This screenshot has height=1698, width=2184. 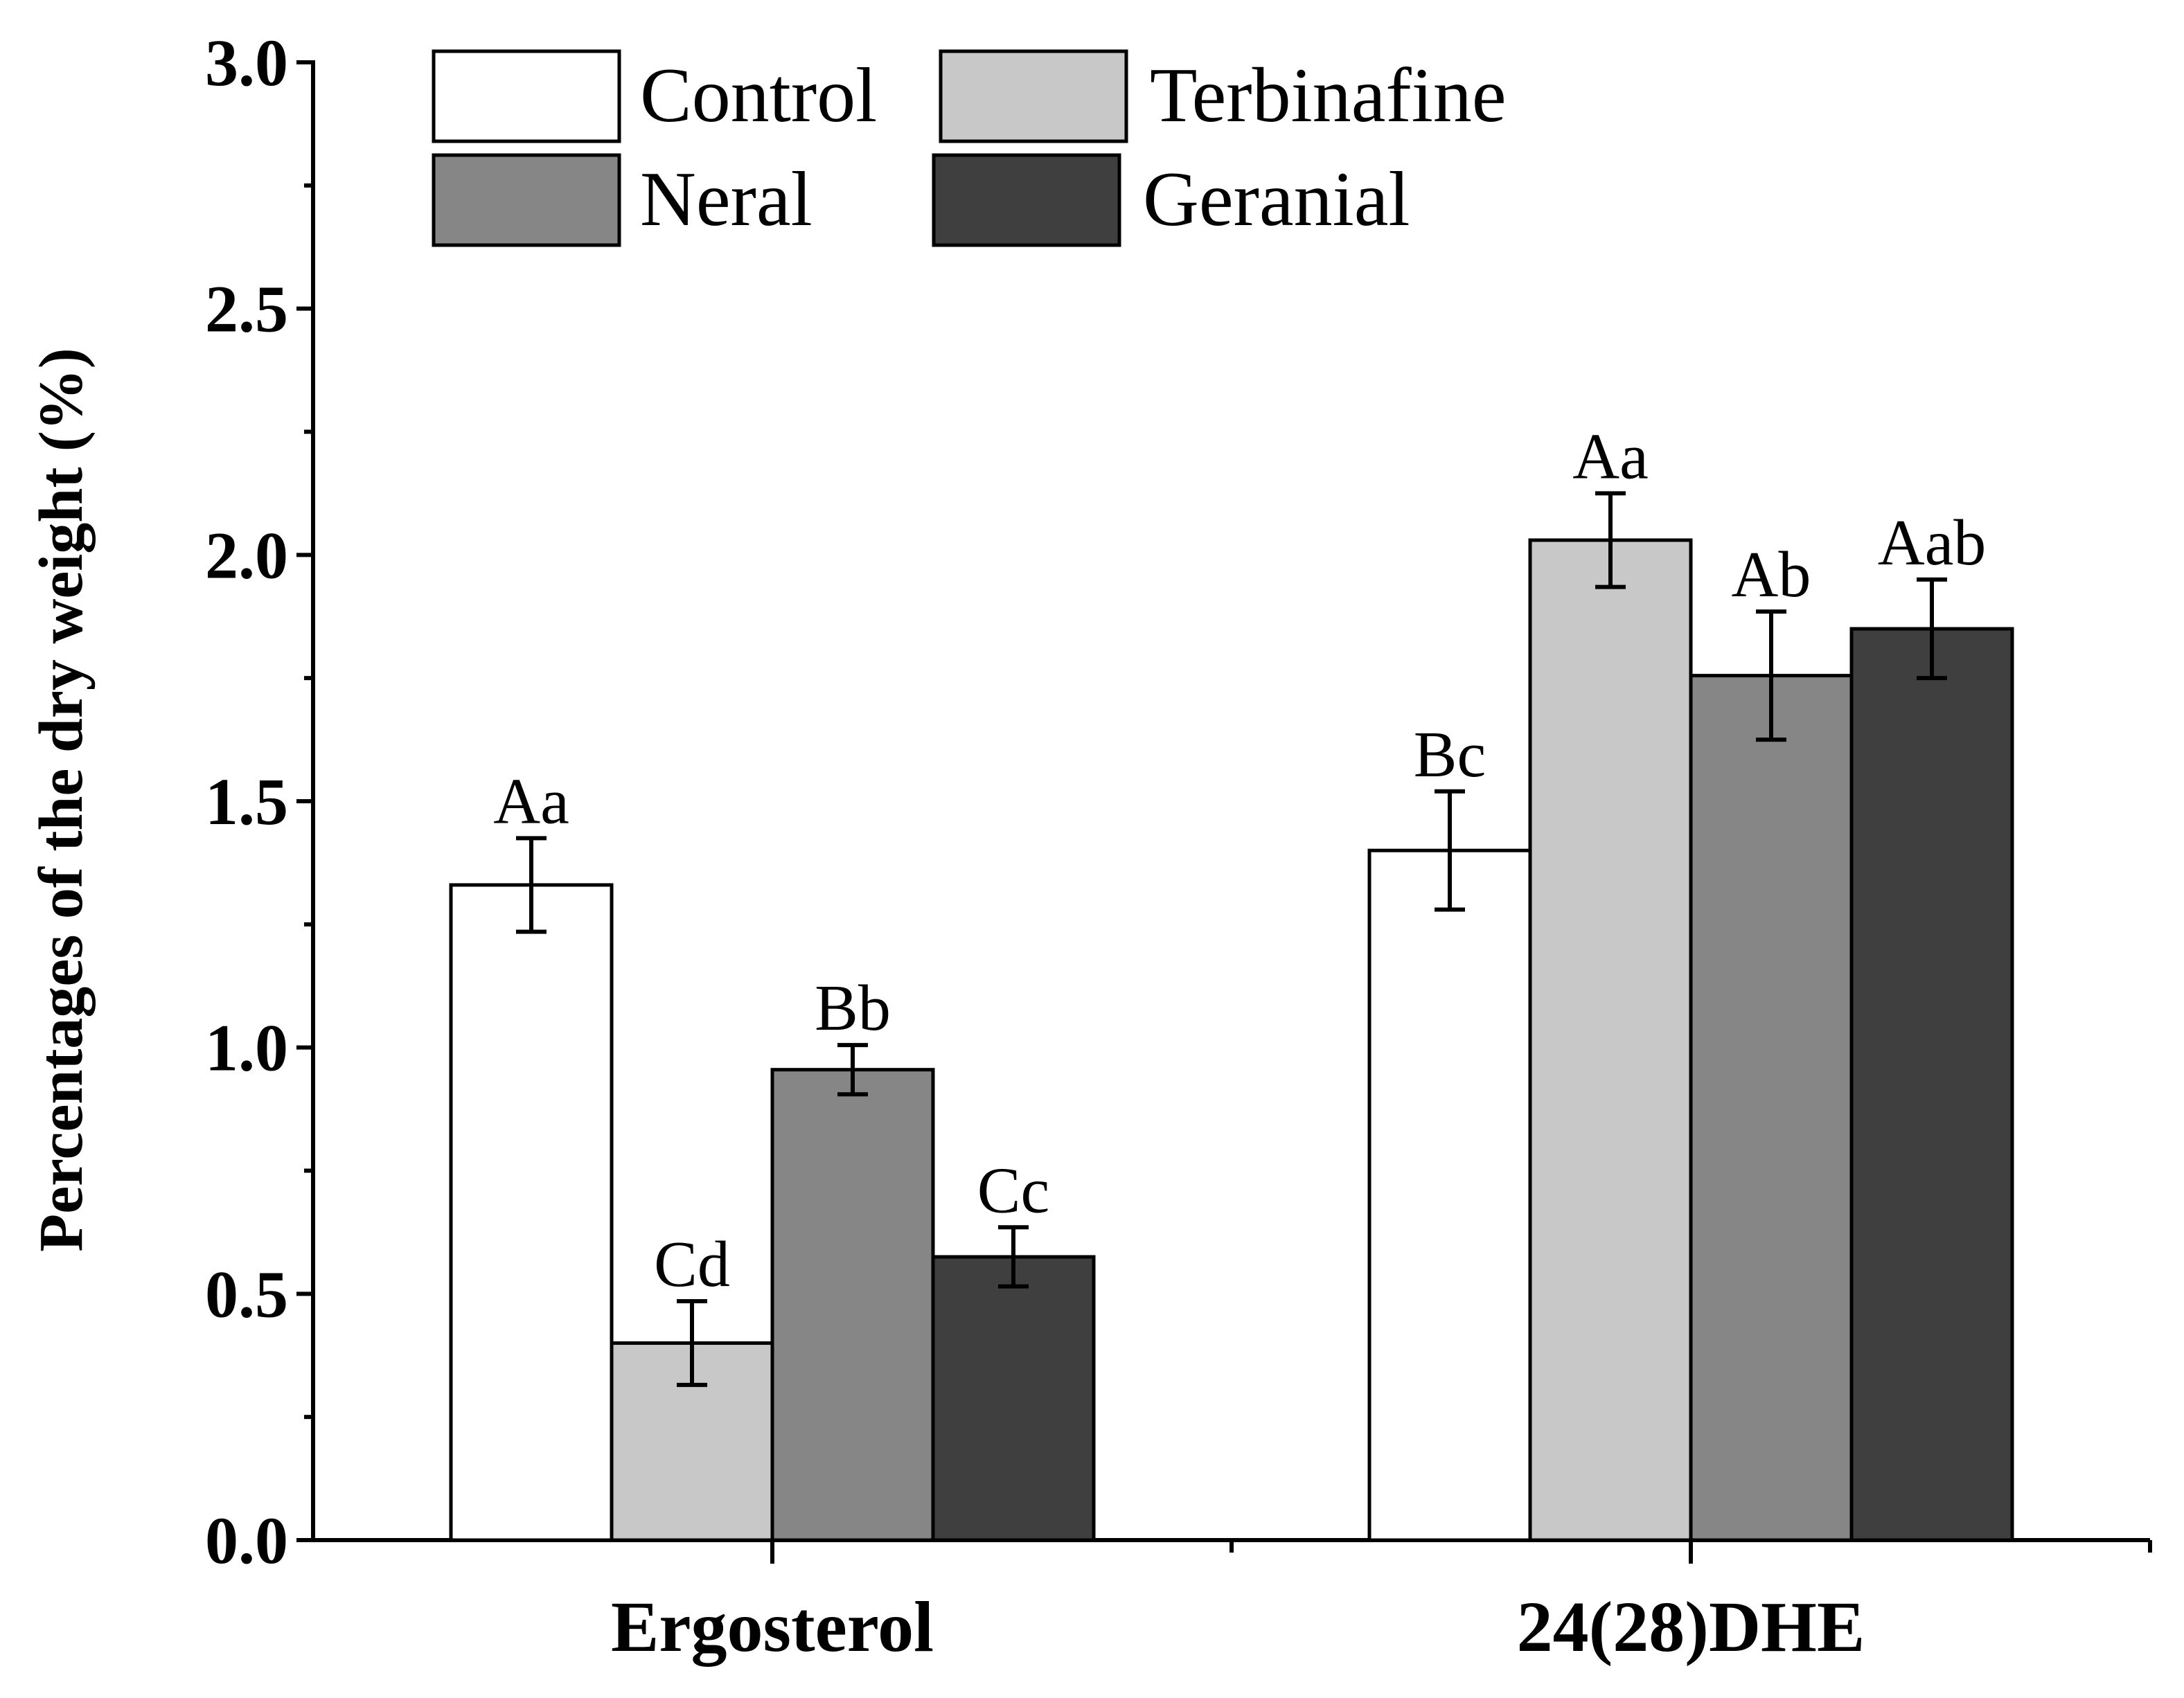 What do you see at coordinates (1033, 96) in the screenshot?
I see `legend-swatch-terbinafine` at bounding box center [1033, 96].